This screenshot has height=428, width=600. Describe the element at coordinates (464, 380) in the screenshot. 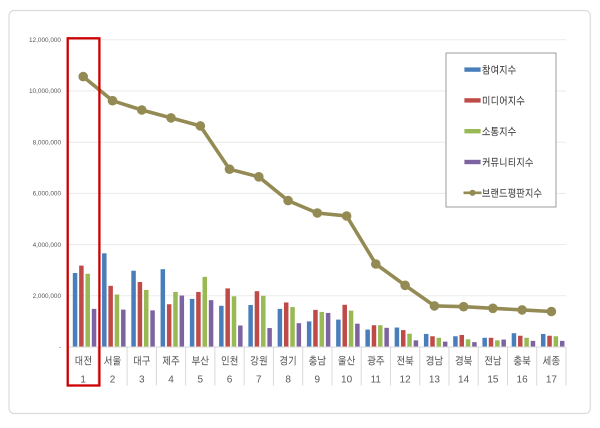

I see `svg-text: 14` at that location.